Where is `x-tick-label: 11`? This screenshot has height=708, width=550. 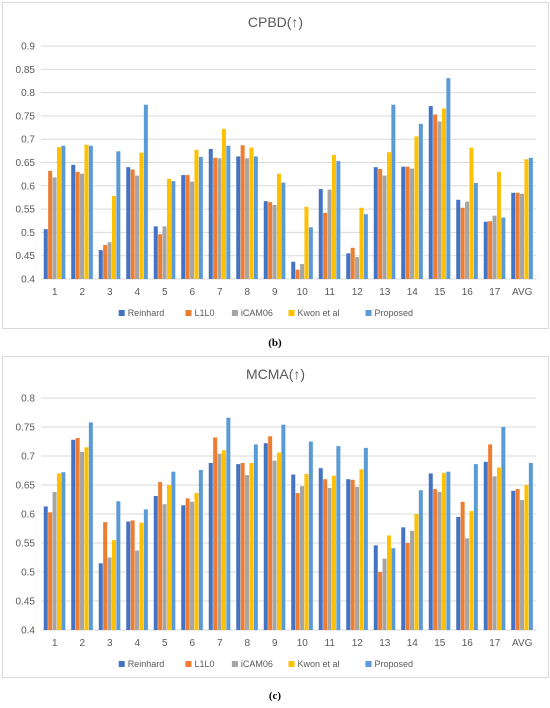
x-tick-label: 11 is located at coordinates (330, 643).